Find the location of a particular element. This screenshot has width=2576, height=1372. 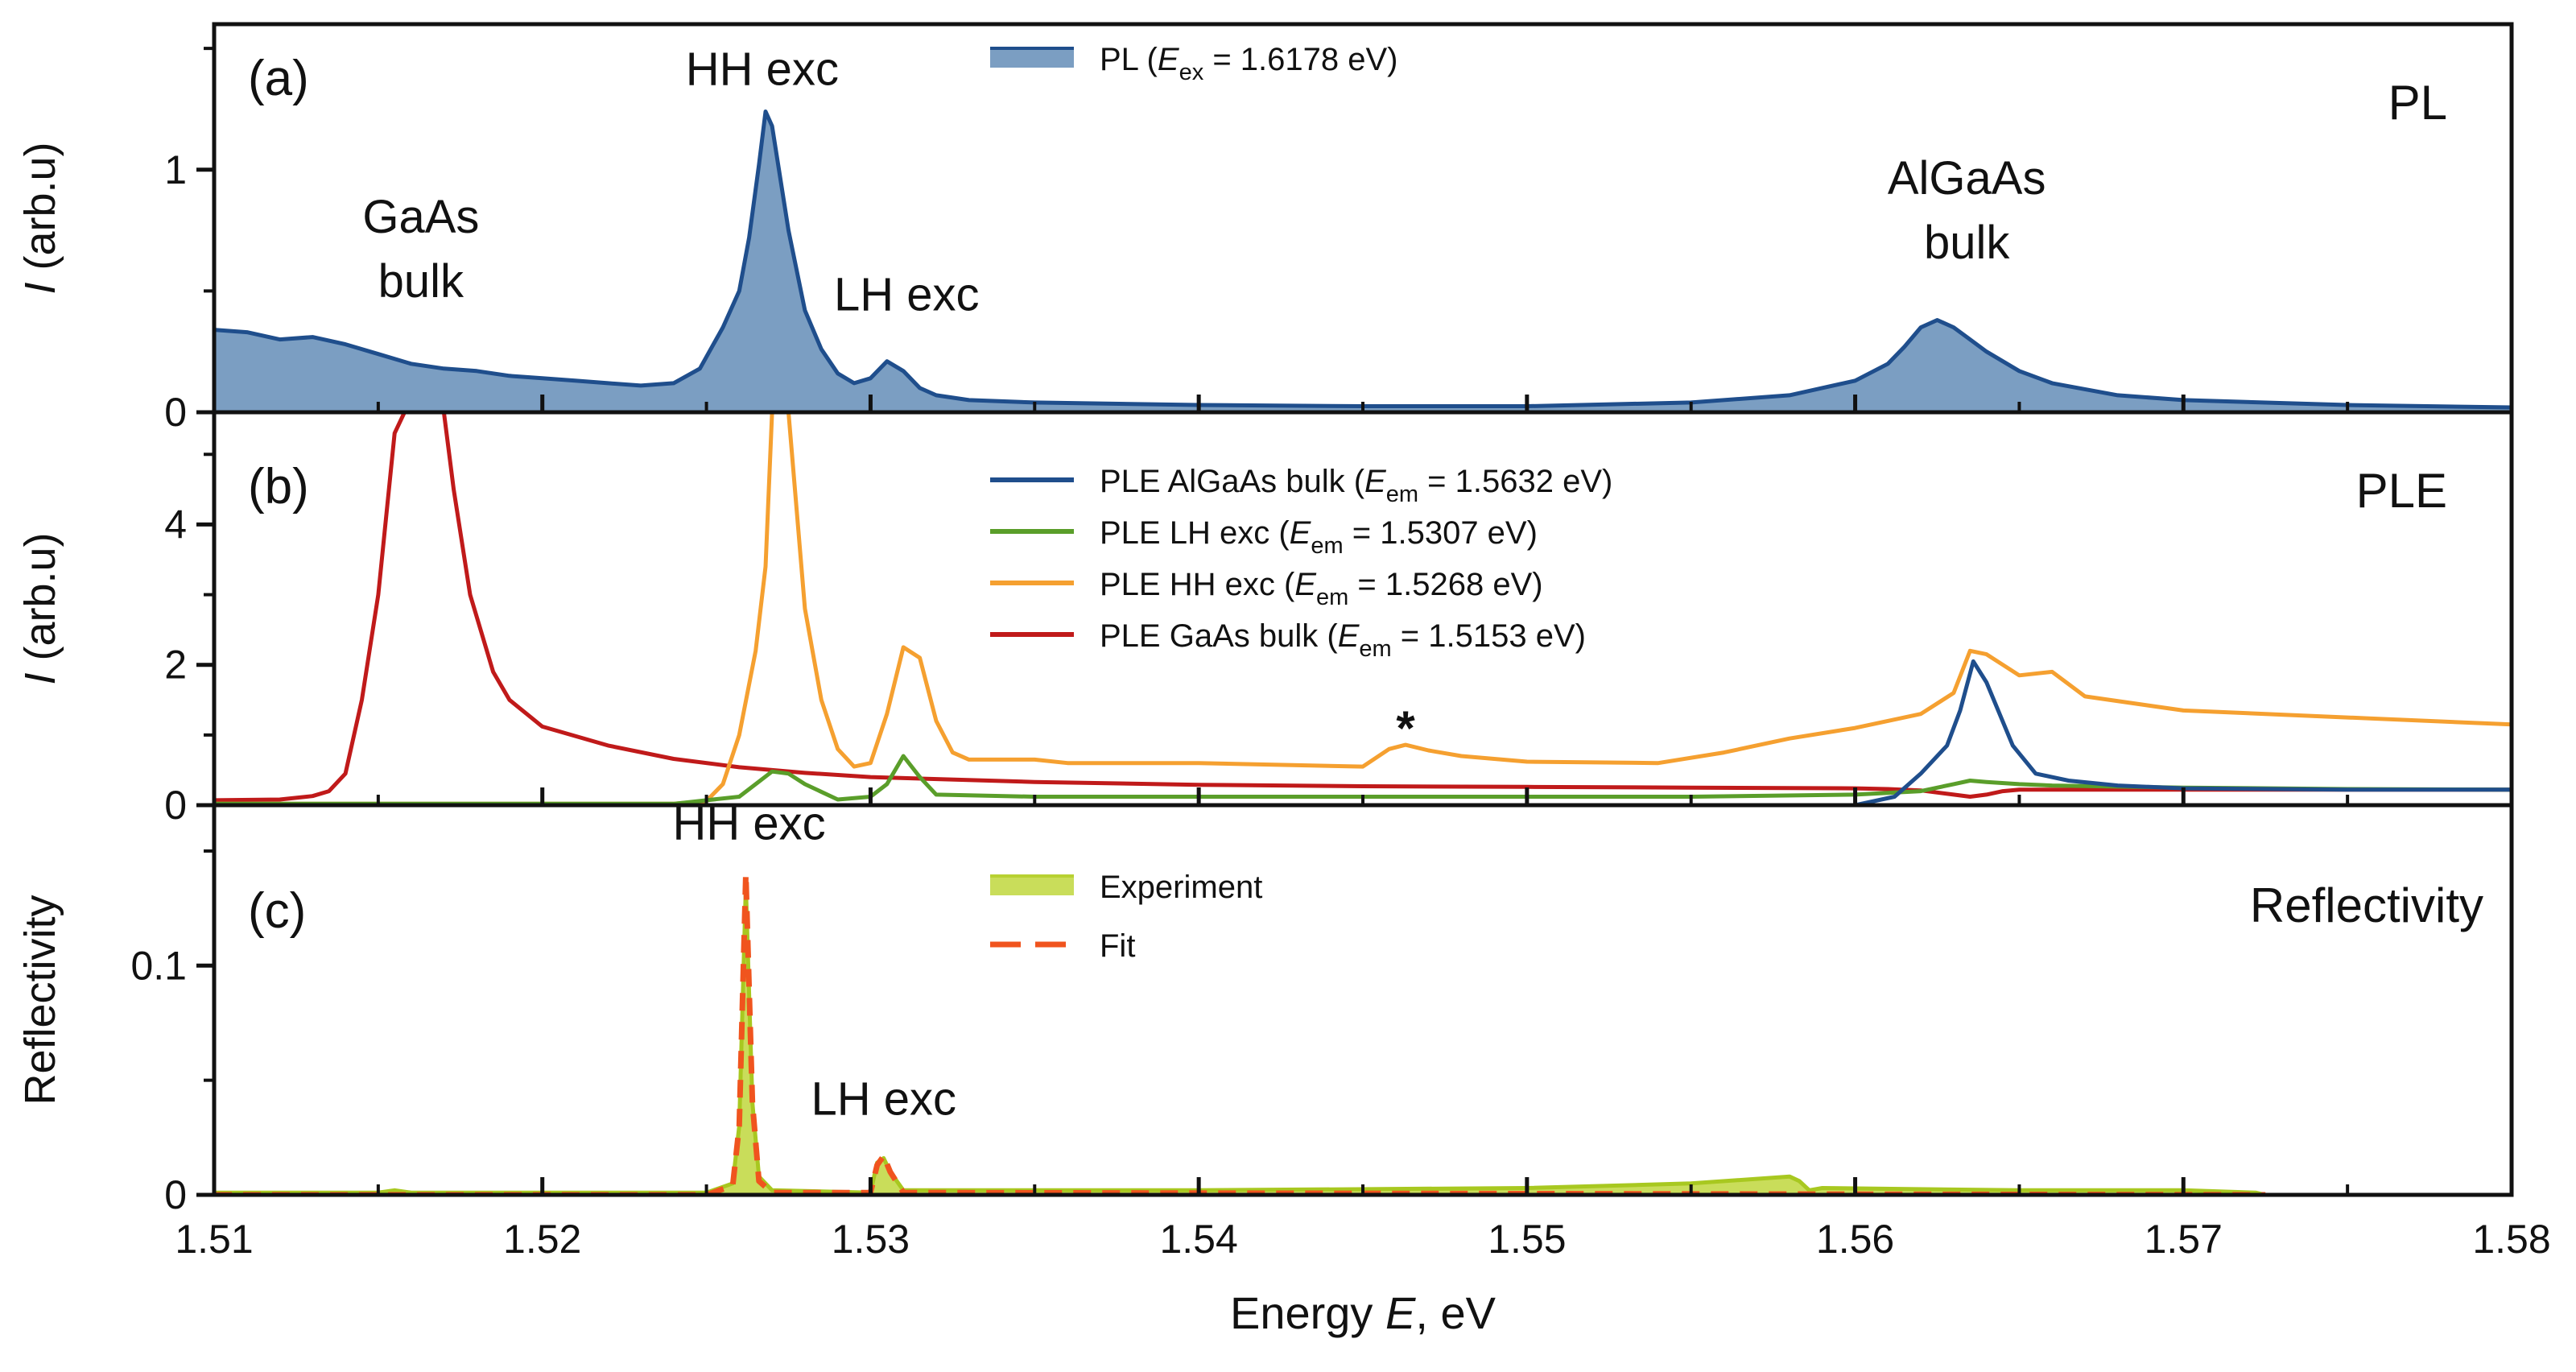

legend-item-b: PLE HH exc (Eem = 1.5268 eV) is located at coordinates (1266, 588).